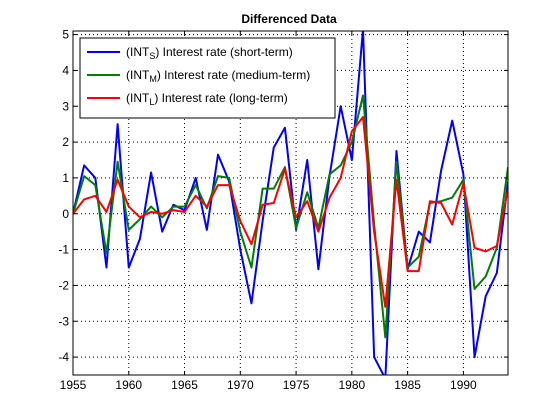 The height and width of the screenshot is (420, 560). What do you see at coordinates (63, 196) in the screenshot?
I see `y-tick-labels: -4 -3 -2 -1 0 1 2 3 4 5` at bounding box center [63, 196].